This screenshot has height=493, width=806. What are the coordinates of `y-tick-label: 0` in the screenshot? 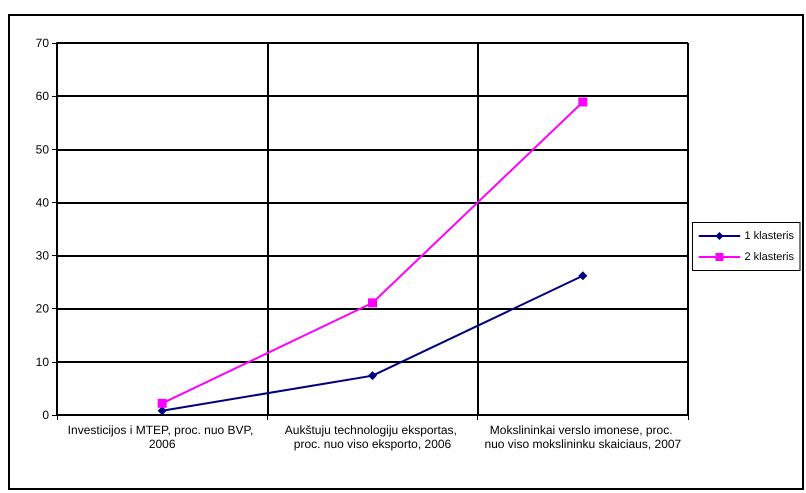 It's located at (46, 415).